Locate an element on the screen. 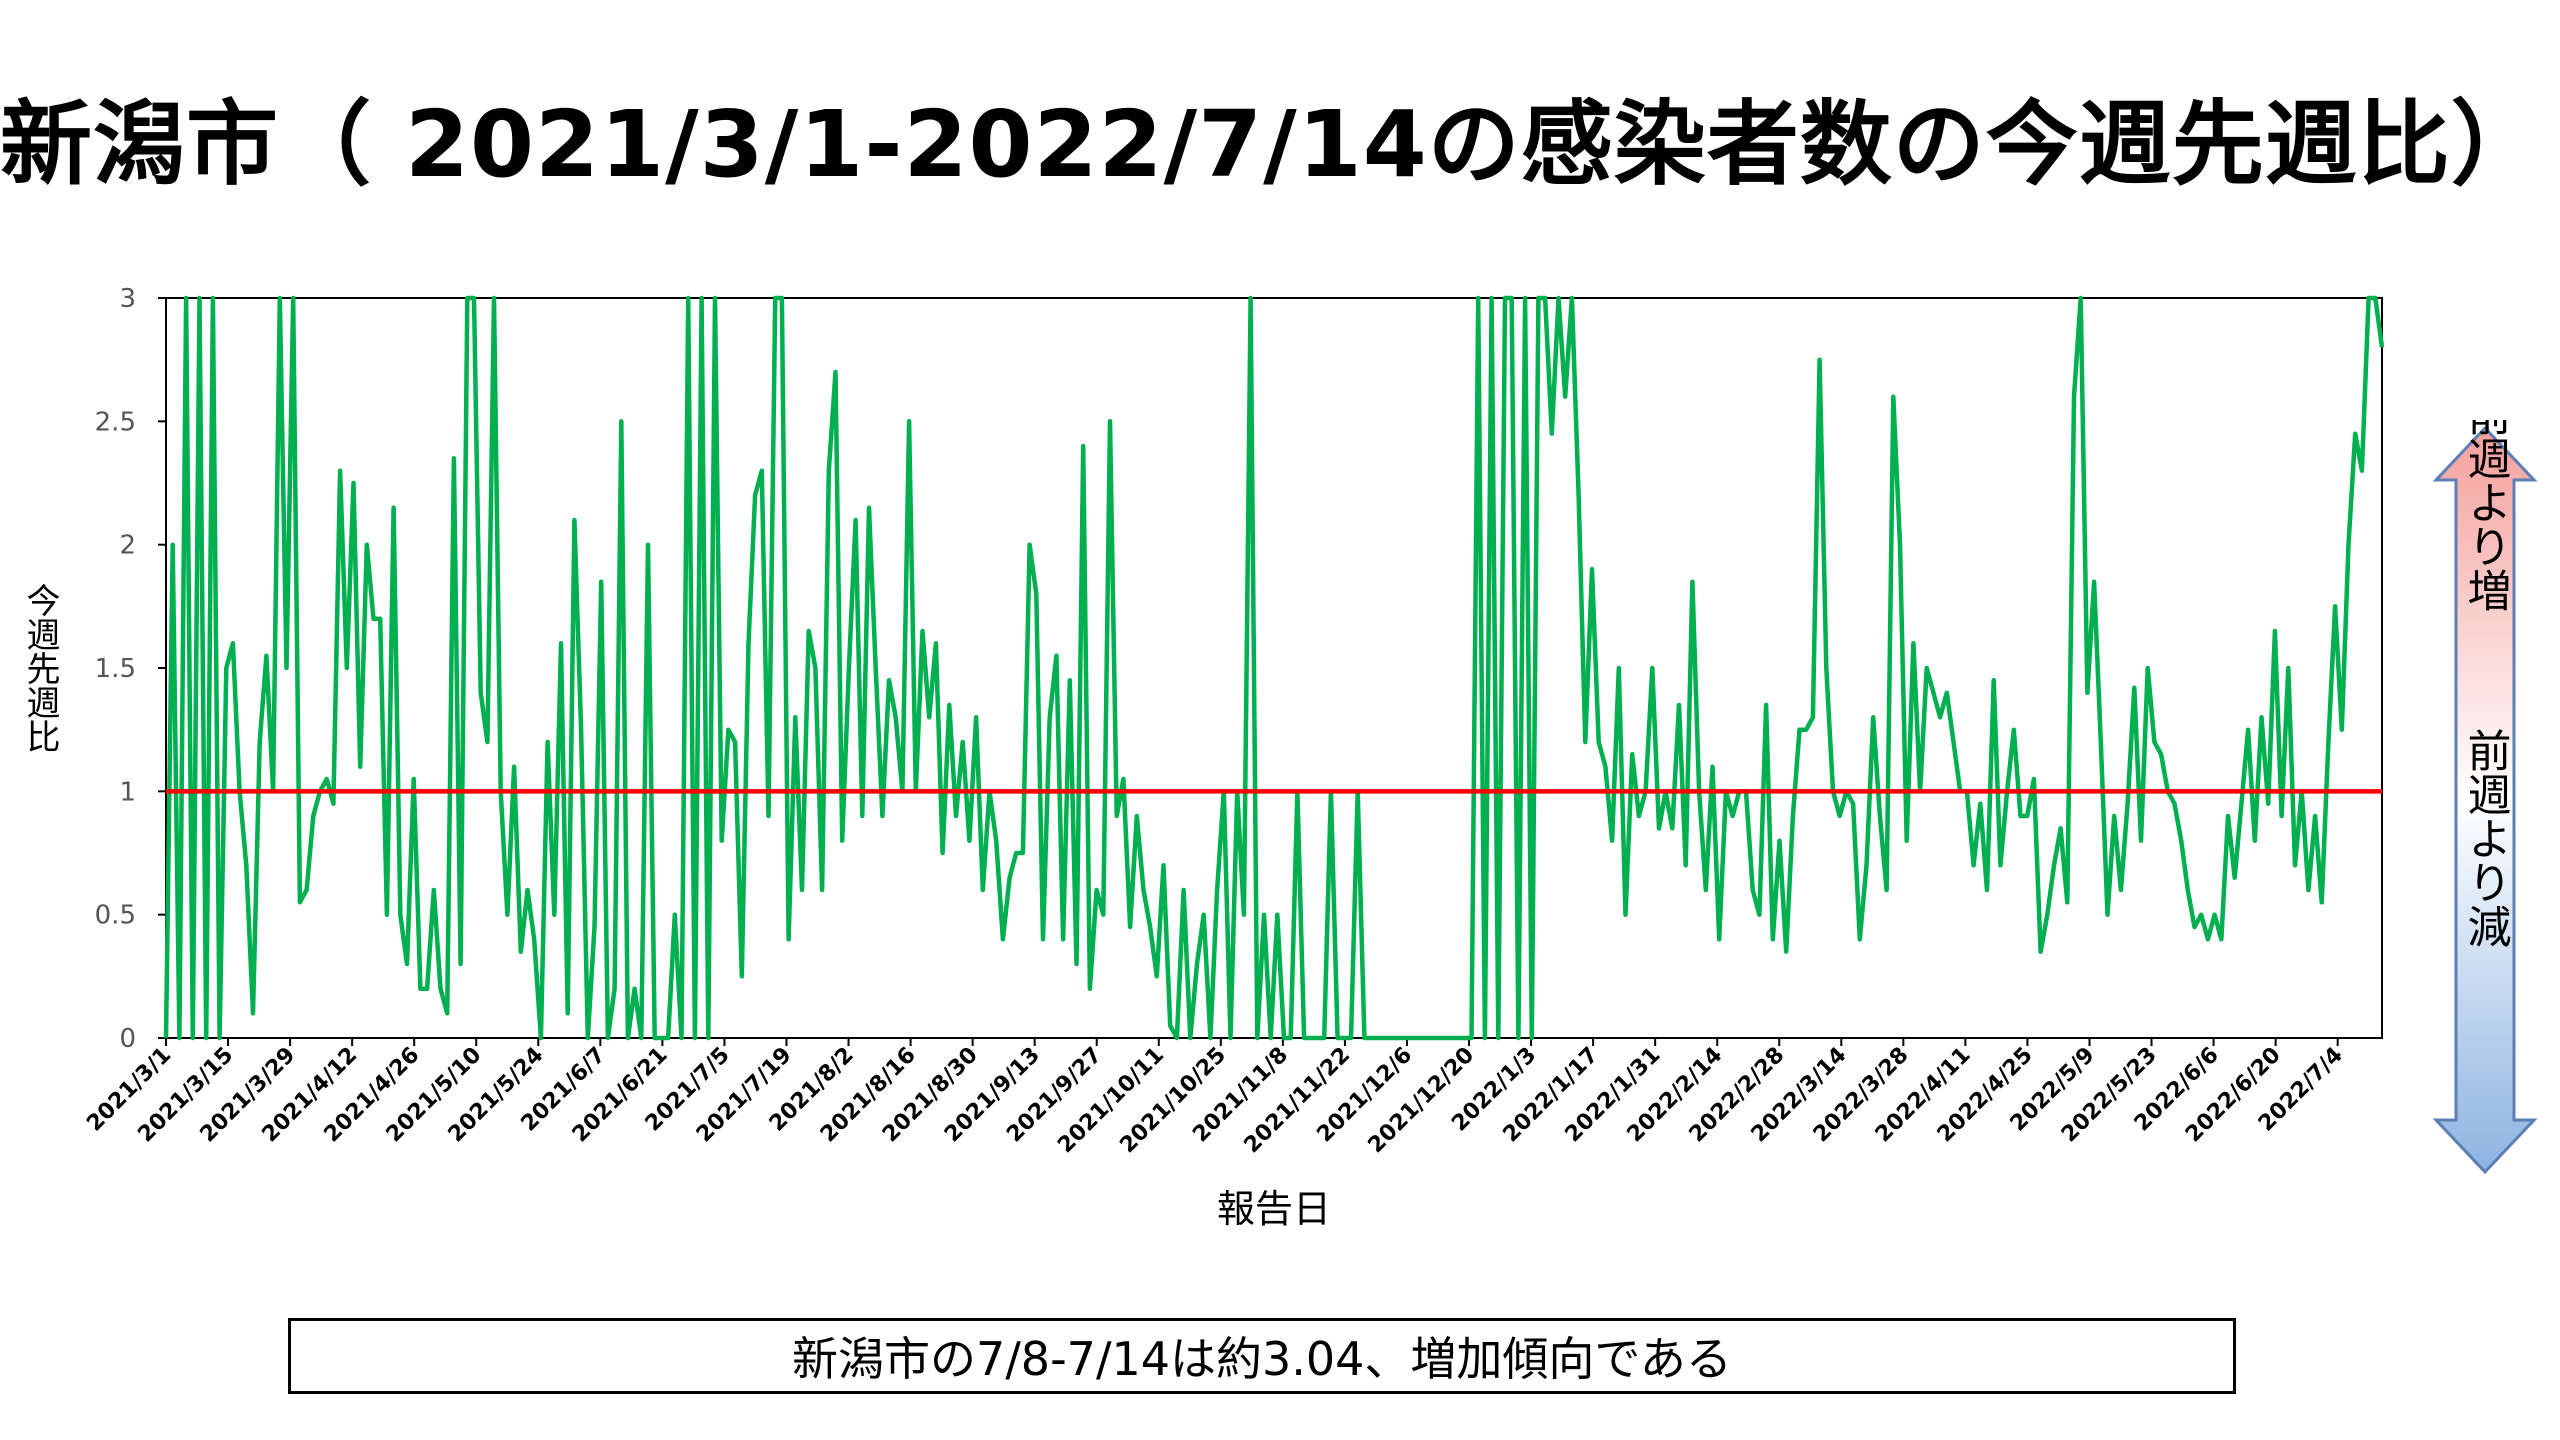 The height and width of the screenshot is (1440, 2560). x-axis-label: 報告日 is located at coordinates (1274, 1209).